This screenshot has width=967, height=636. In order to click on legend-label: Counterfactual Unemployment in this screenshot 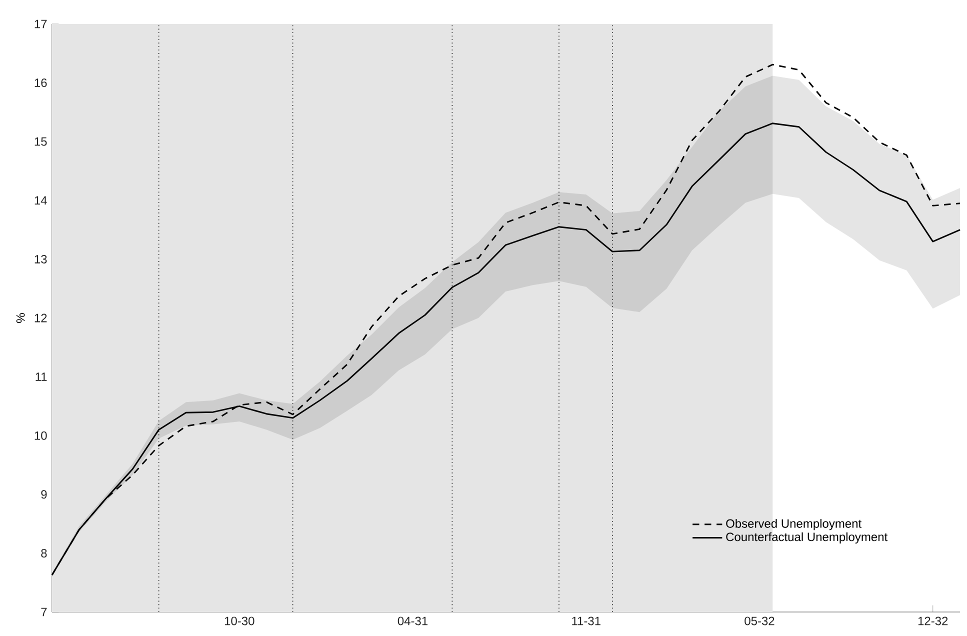, I will do `click(807, 538)`.